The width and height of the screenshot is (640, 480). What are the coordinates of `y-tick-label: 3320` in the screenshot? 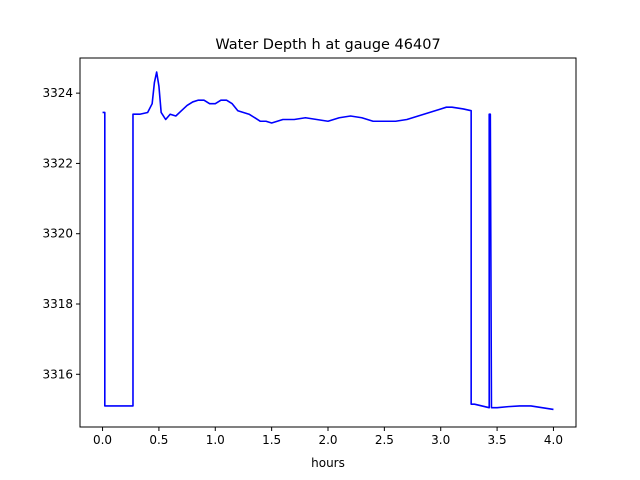 It's located at (57, 234).